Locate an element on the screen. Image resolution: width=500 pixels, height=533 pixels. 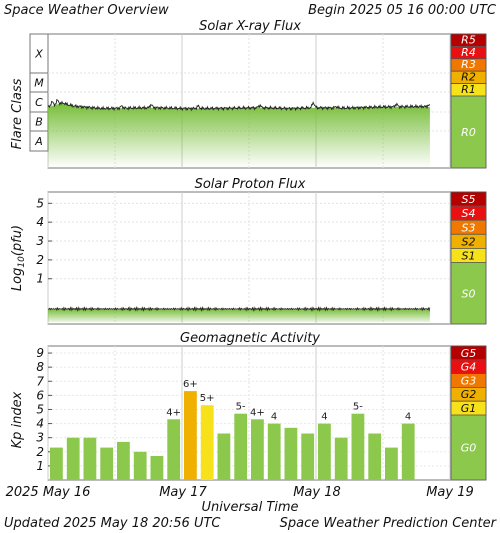
xray-ylabel: Flare Class is located at coordinates (17, 113).